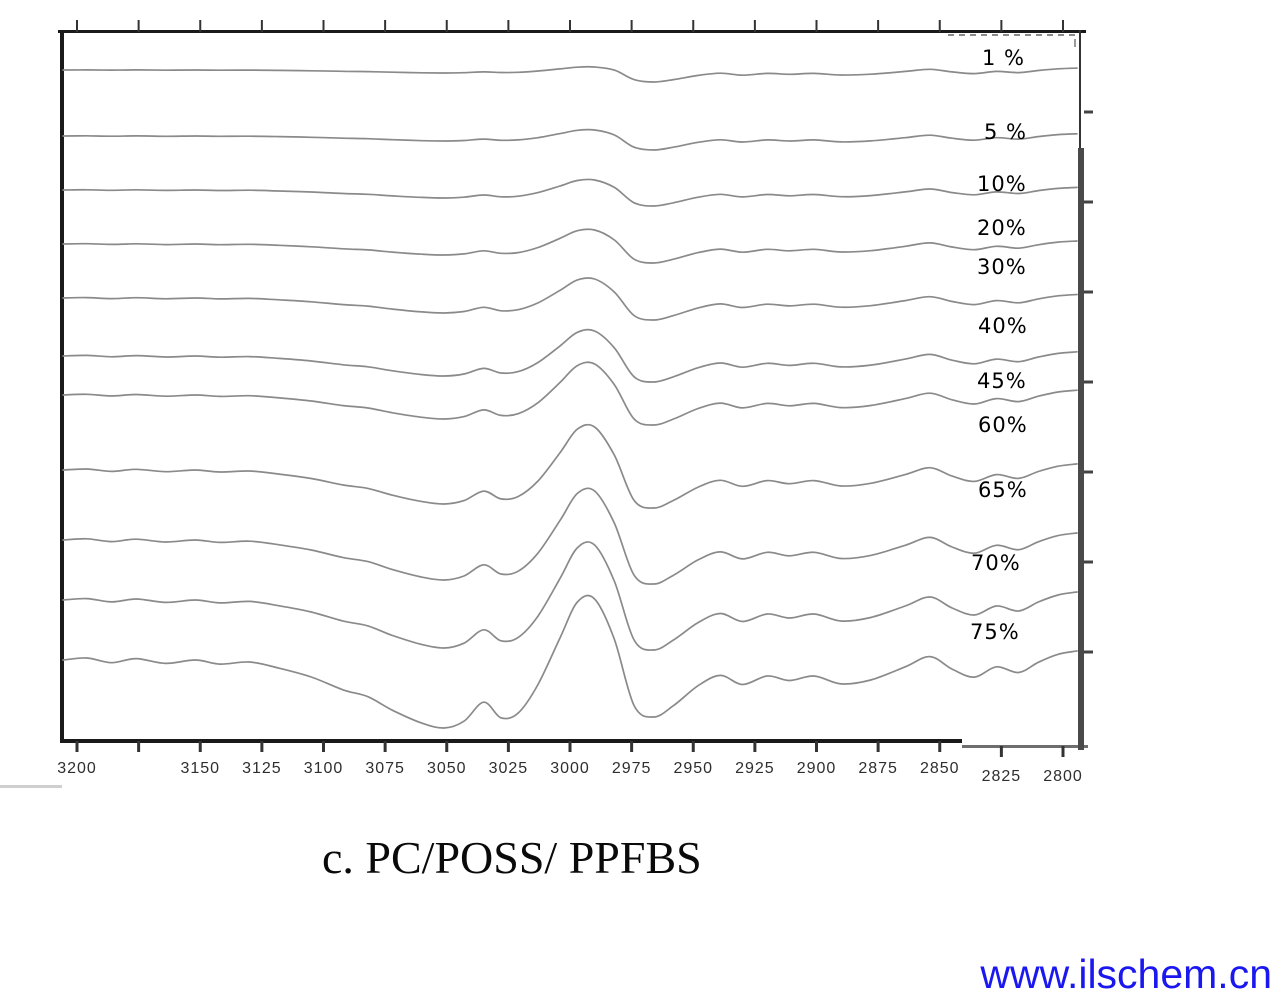  I want to click on spectrum-curve-40%, so click(570, 355).